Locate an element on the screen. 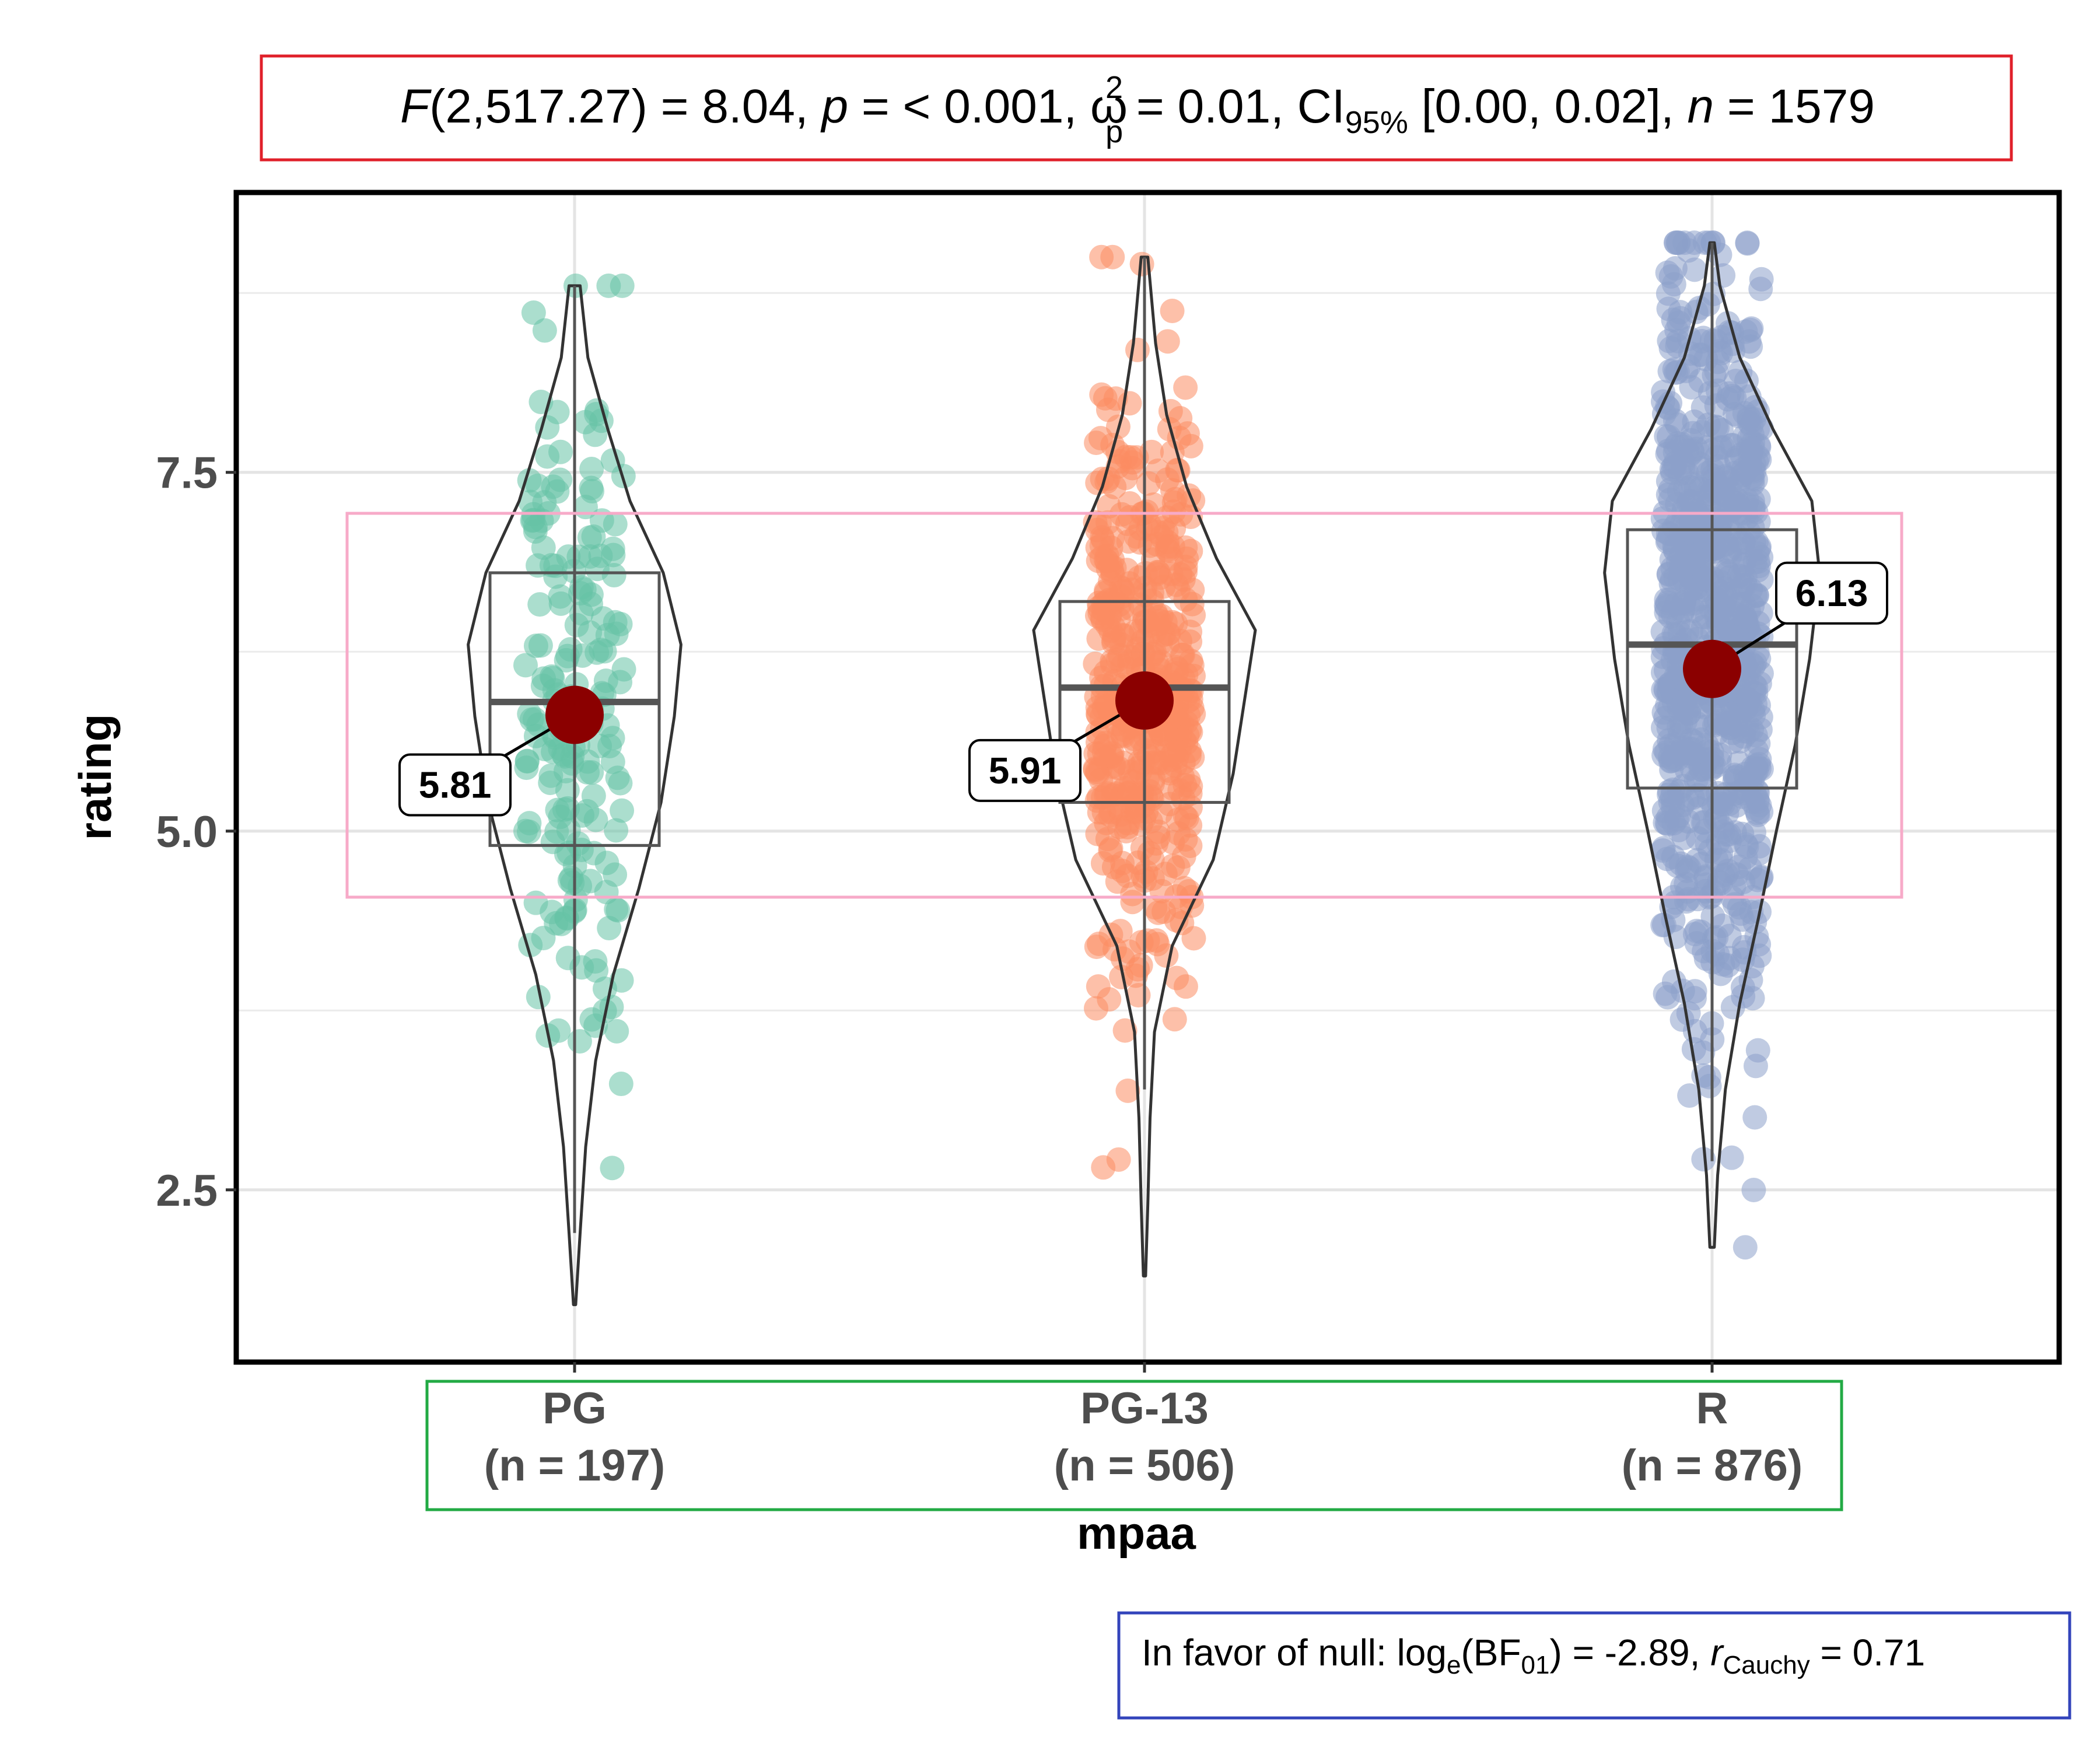 This screenshot has height=1750, width=2100. caption-highlight-box is located at coordinates (1594, 1665).